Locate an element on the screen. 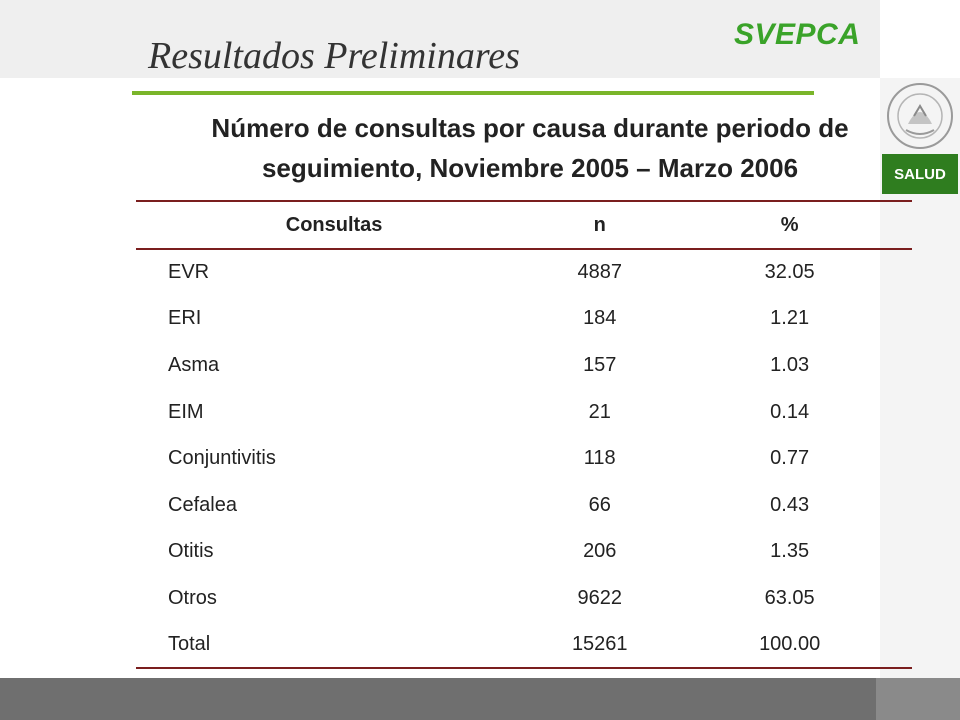  table-header-row: Consultas n % is located at coordinates (524, 225).